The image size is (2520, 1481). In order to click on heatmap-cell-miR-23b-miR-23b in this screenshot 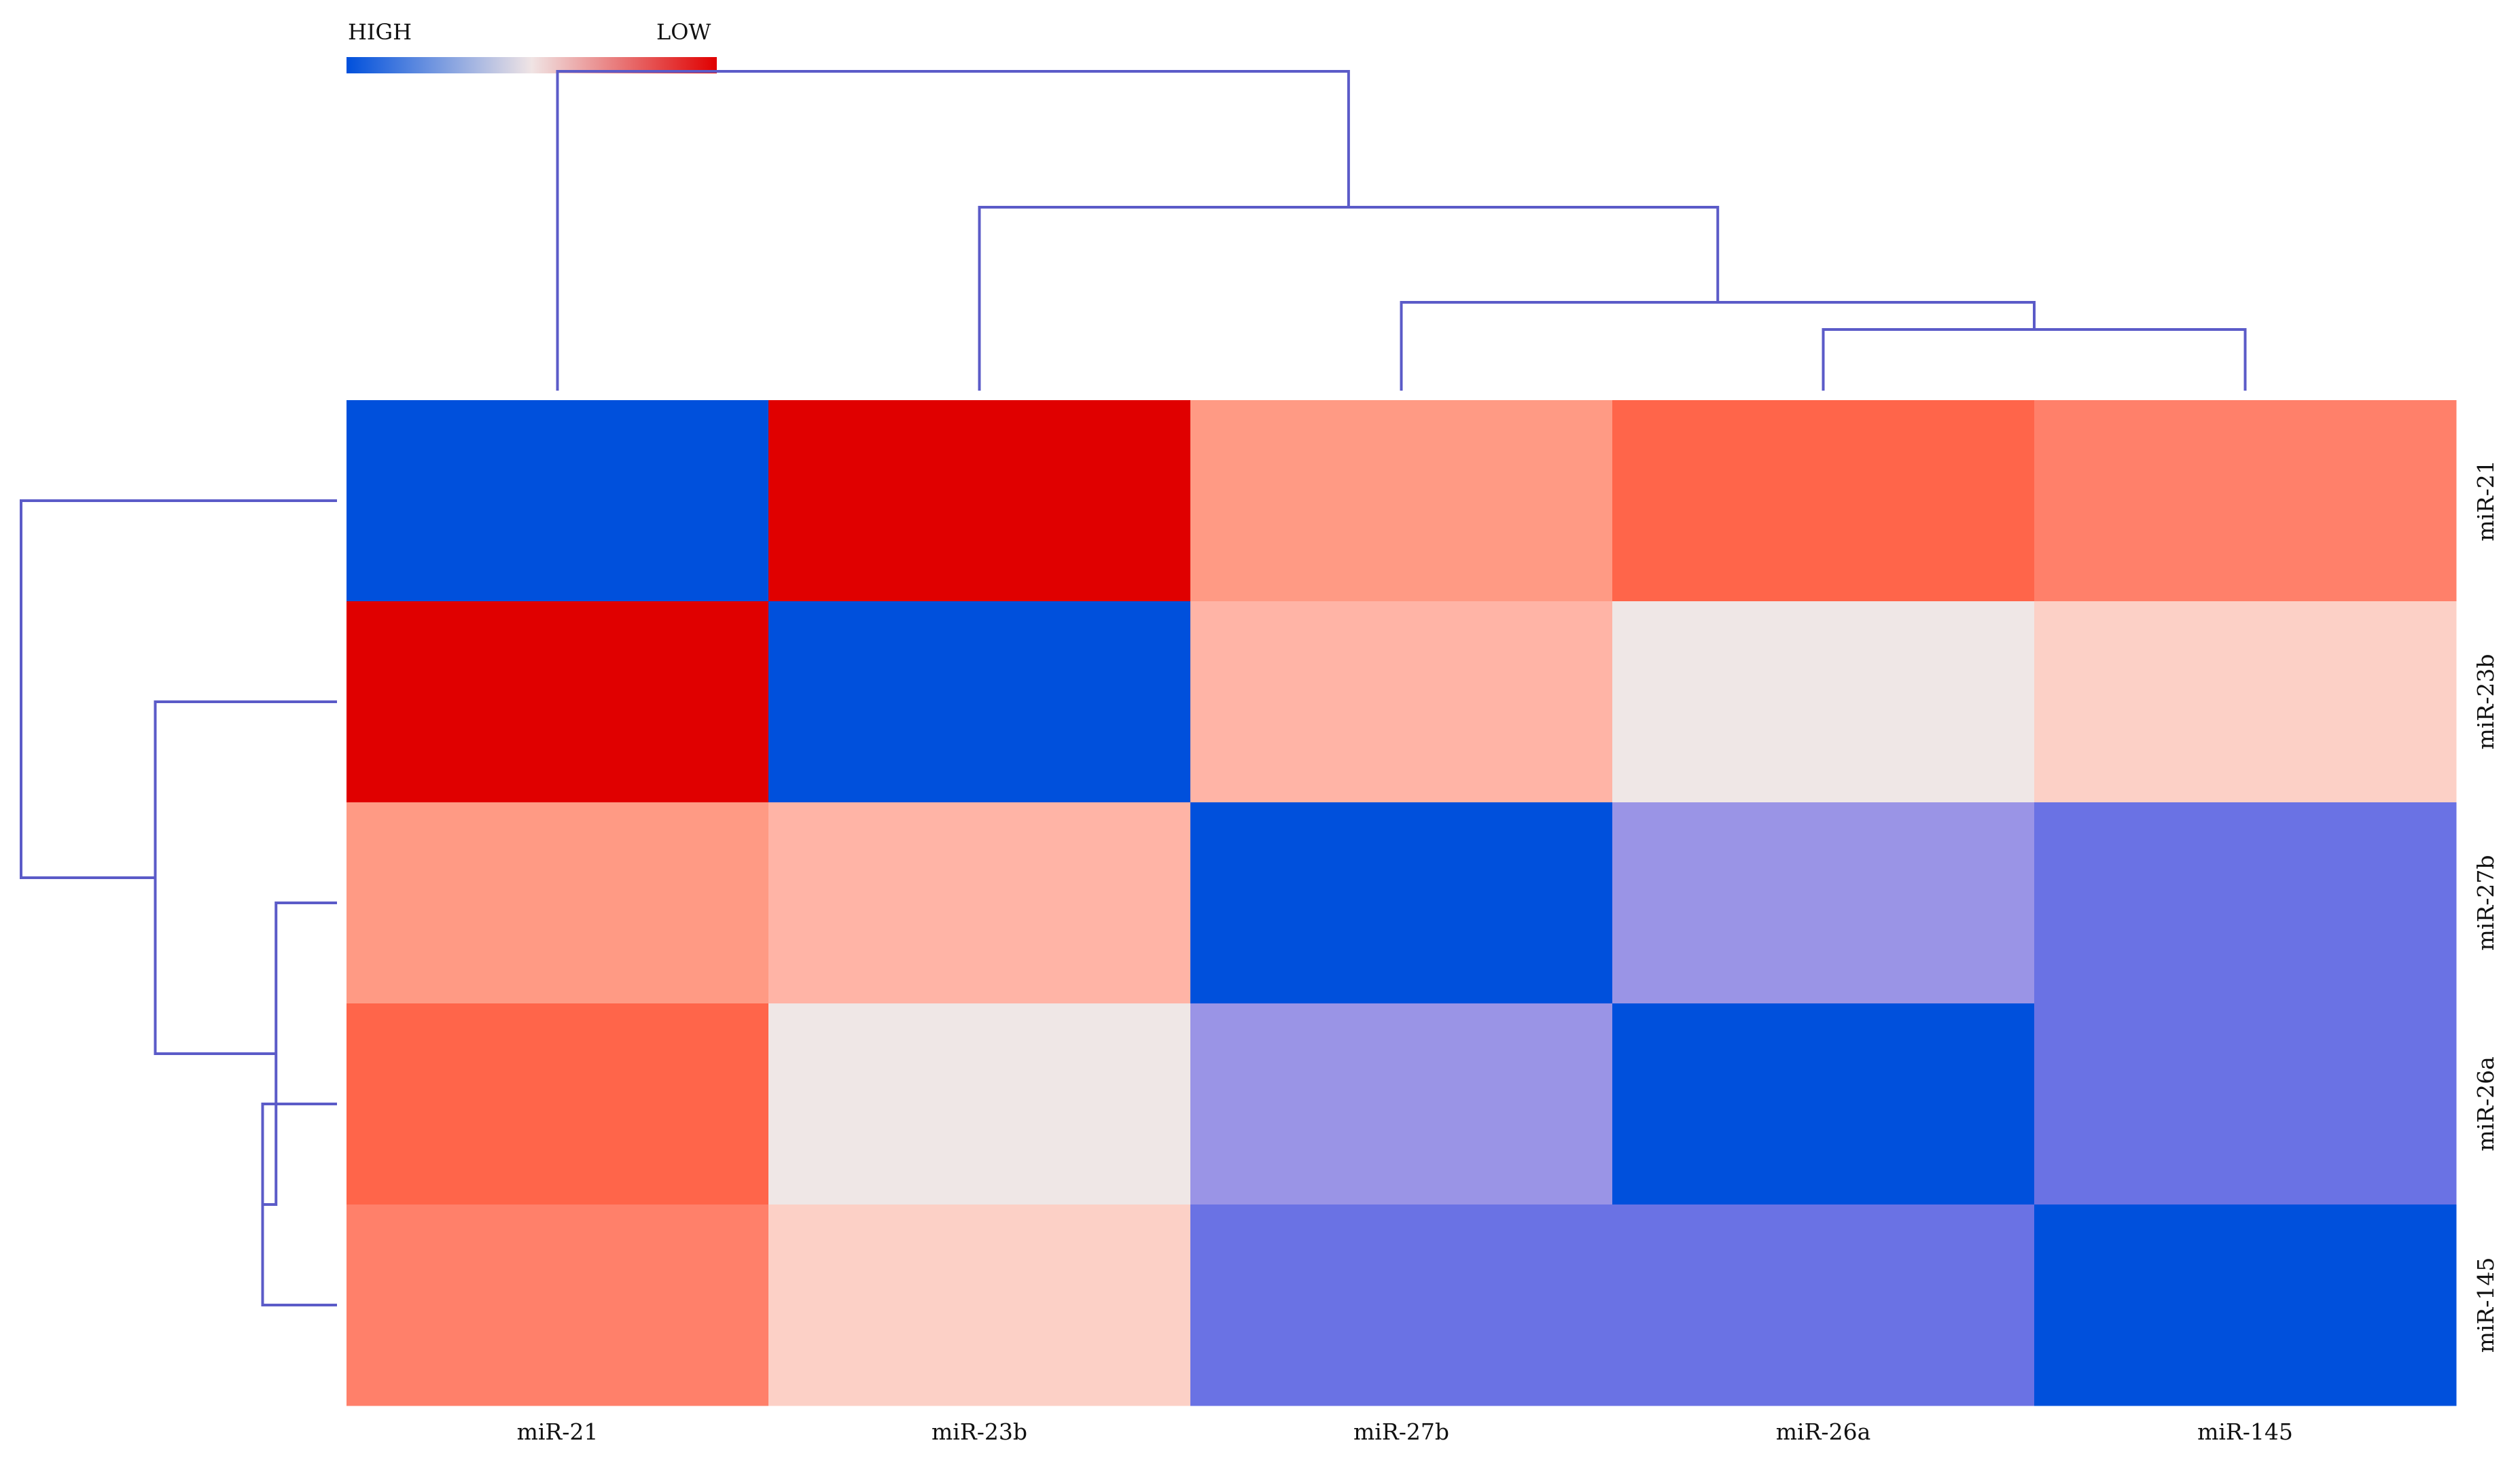, I will do `click(979, 702)`.